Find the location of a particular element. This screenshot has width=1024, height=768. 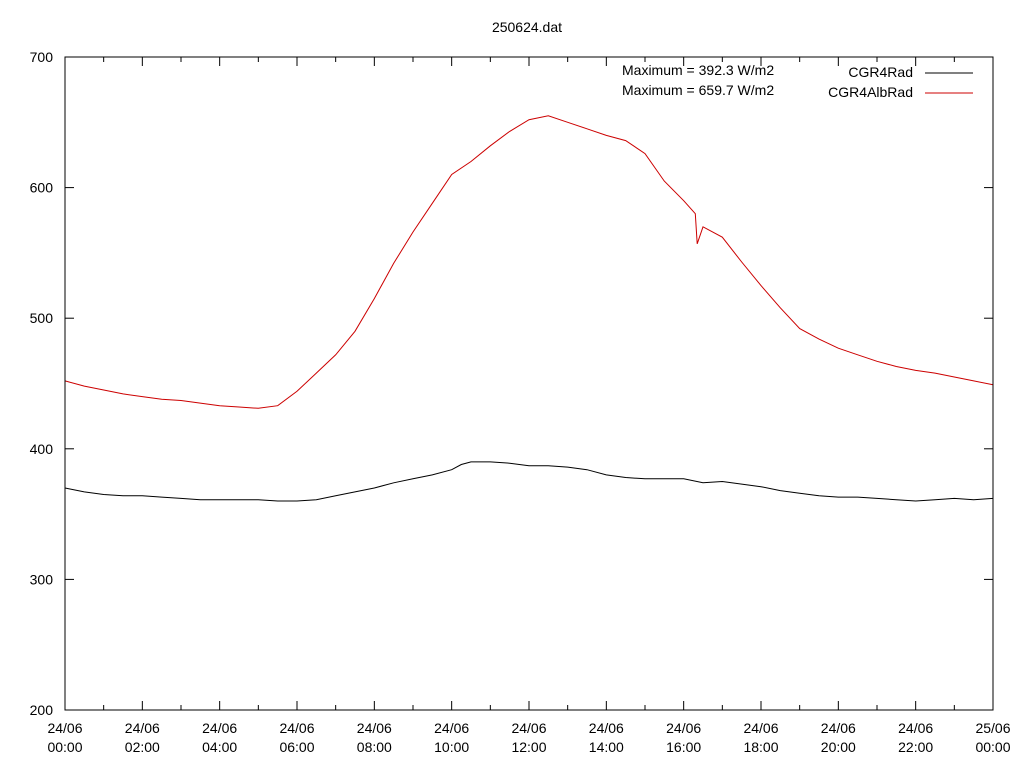

x-tick-label-time: 20:00 is located at coordinates (838, 747).